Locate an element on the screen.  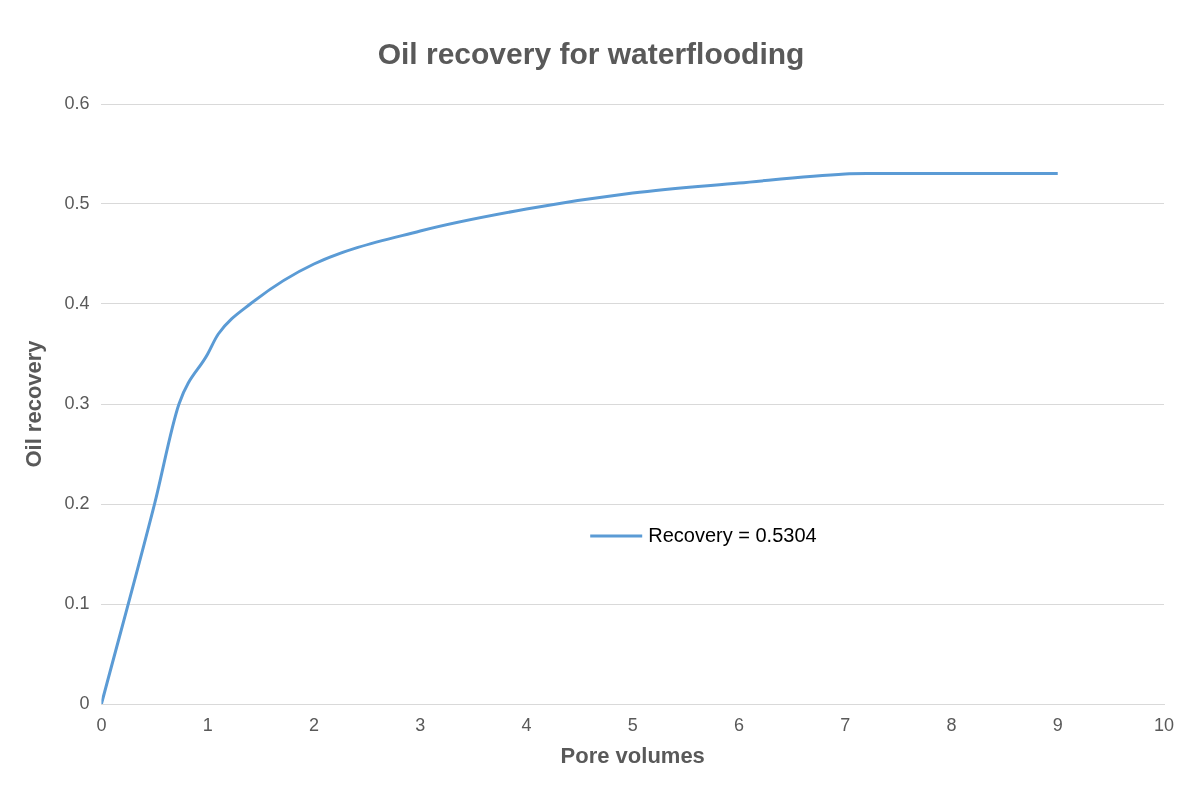
x-tick-label: 9 is located at coordinates (1057, 724).